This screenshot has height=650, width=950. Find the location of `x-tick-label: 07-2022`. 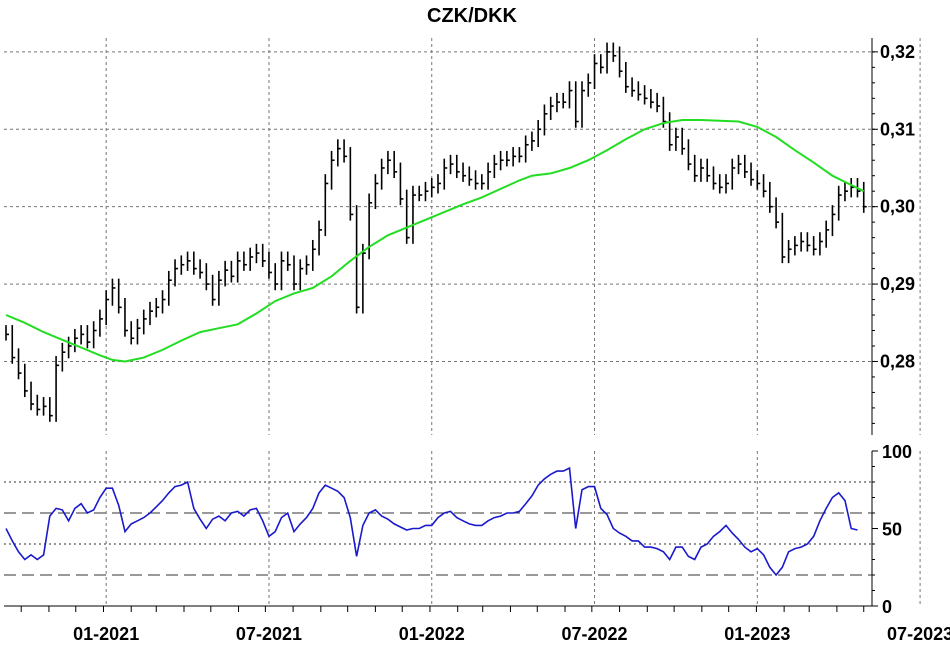

x-tick-label: 07-2022 is located at coordinates (594, 634).